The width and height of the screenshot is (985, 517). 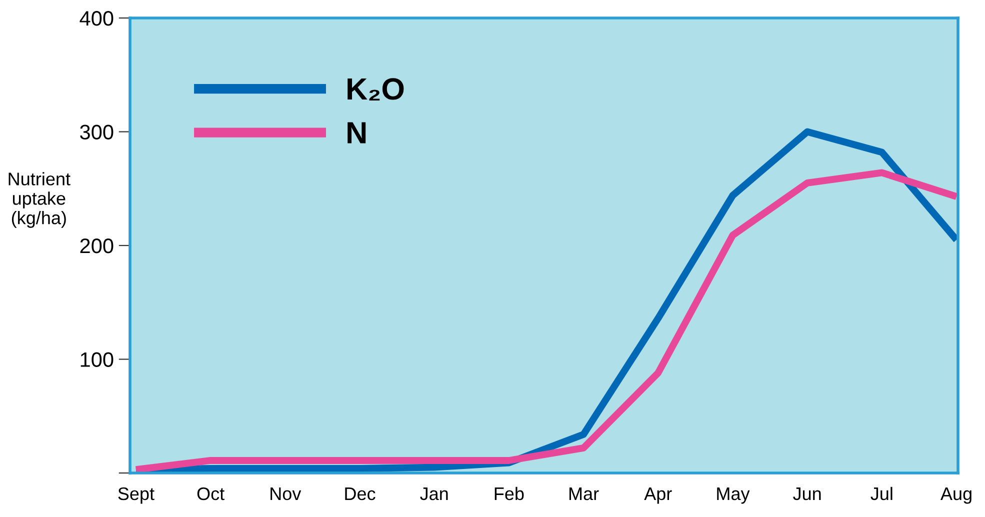 I want to click on y-axis-title: Nutrient uptake (kg/ha), so click(x=39, y=200).